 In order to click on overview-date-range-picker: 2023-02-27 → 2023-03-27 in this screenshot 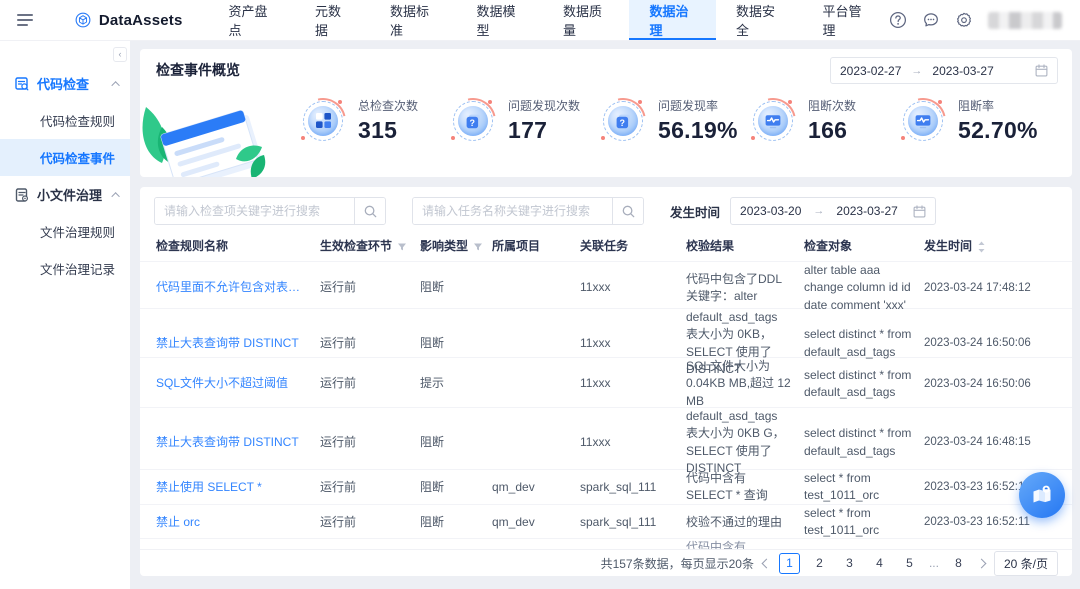, I will do `click(944, 70)`.